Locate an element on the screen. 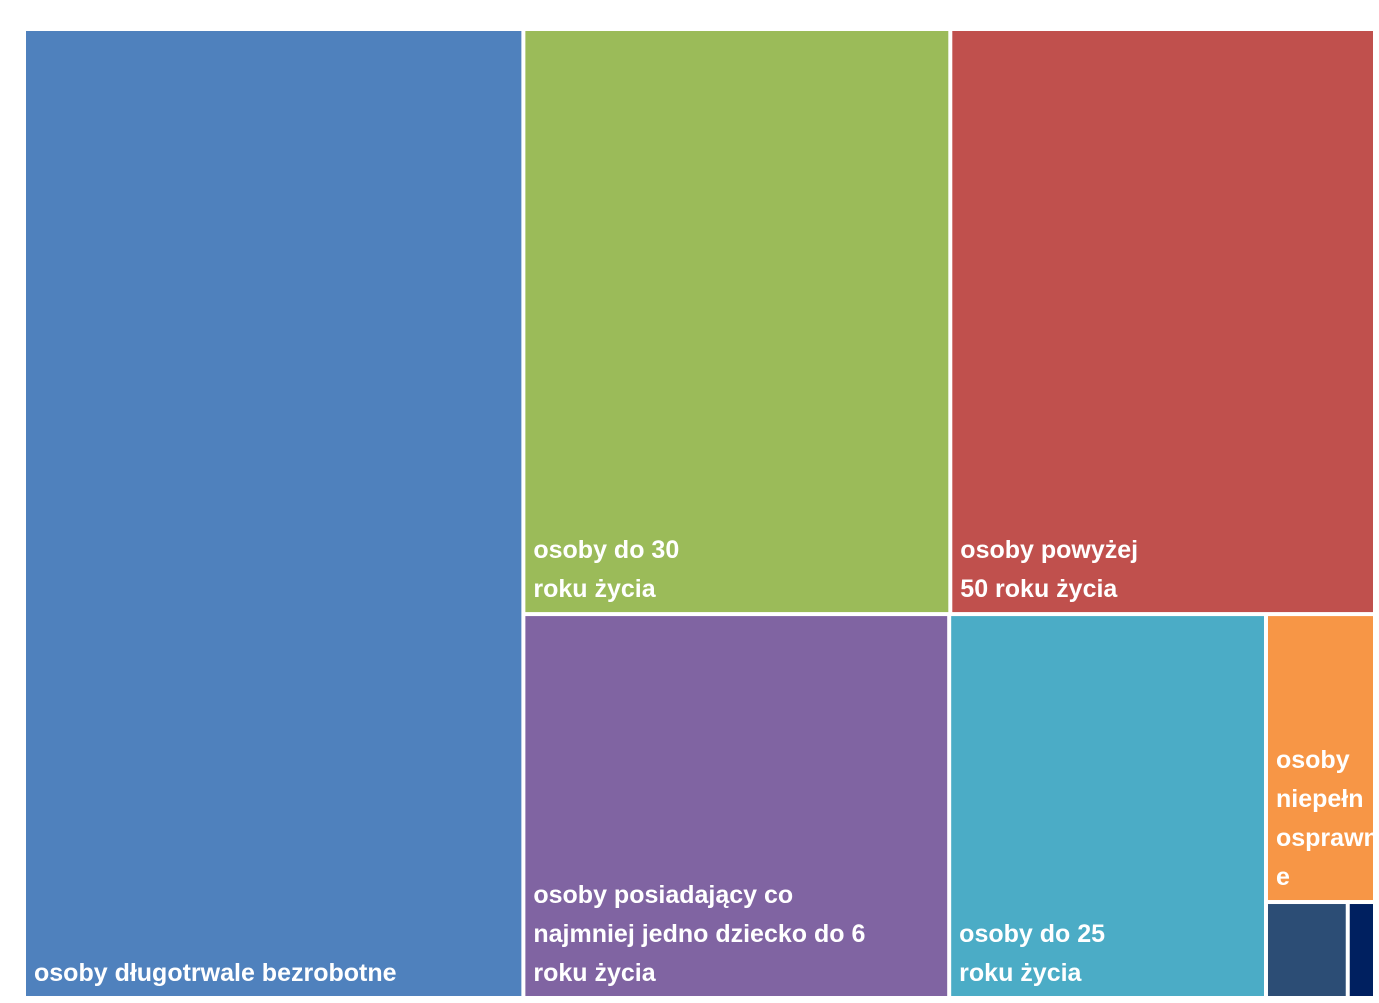  treemap-label-line: osprawn is located at coordinates (1327, 838).